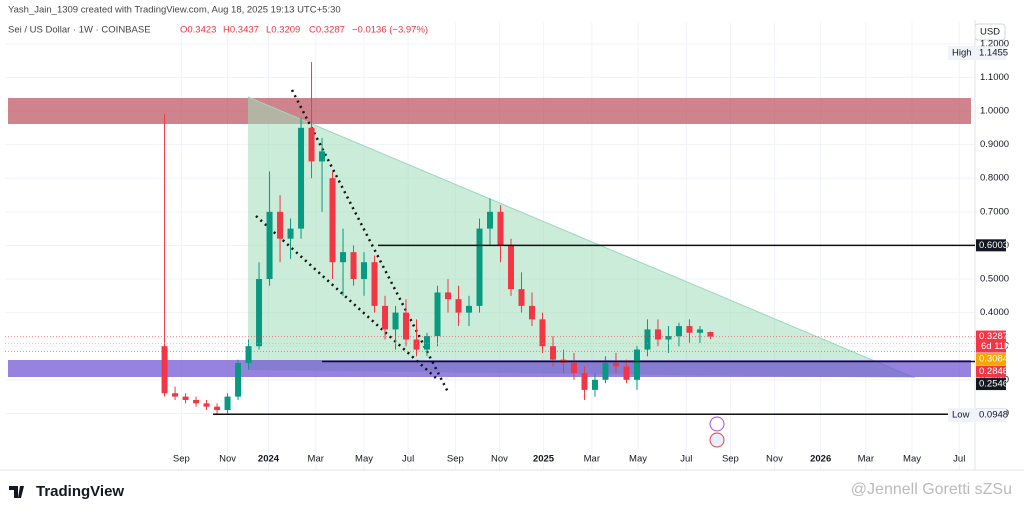 Image resolution: width=1024 pixels, height=513 pixels. What do you see at coordinates (995, 346) in the screenshot?
I see `countdown: 6d 11h` at bounding box center [995, 346].